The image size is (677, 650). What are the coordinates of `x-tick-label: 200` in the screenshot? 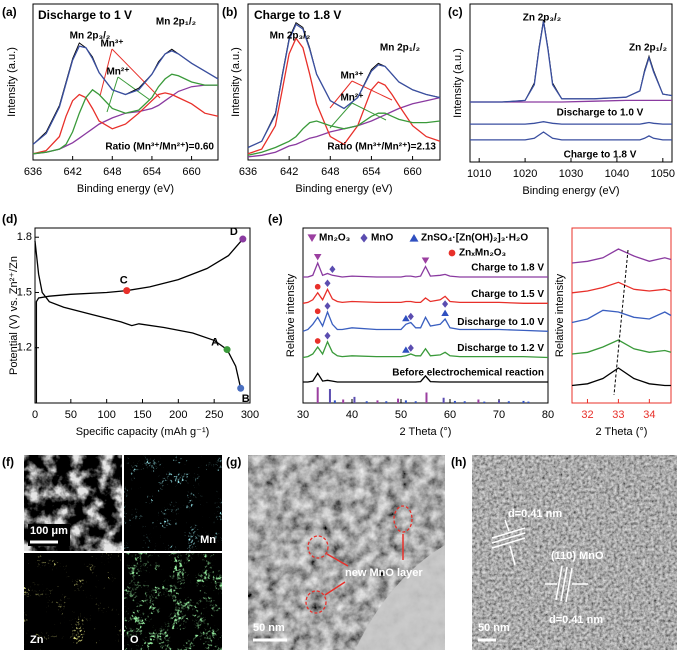 It's located at (178, 415).